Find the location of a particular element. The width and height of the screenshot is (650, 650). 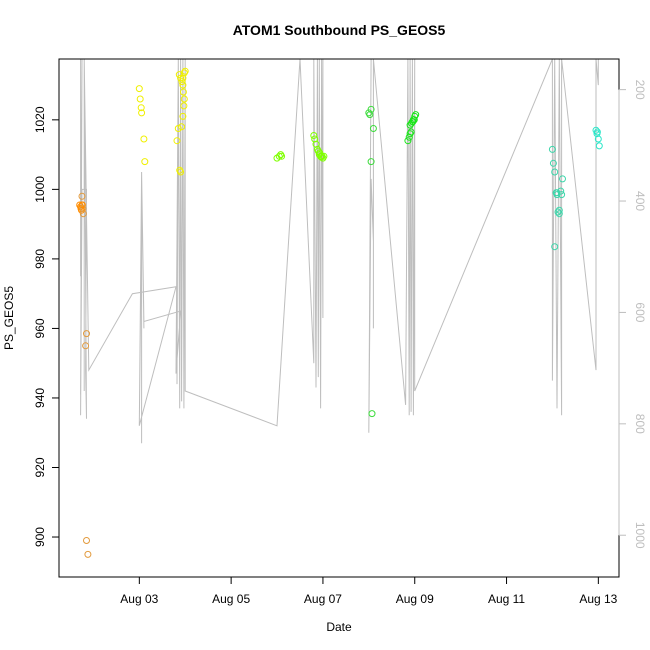

x-tick-label: Aug 03 is located at coordinates (139, 599).